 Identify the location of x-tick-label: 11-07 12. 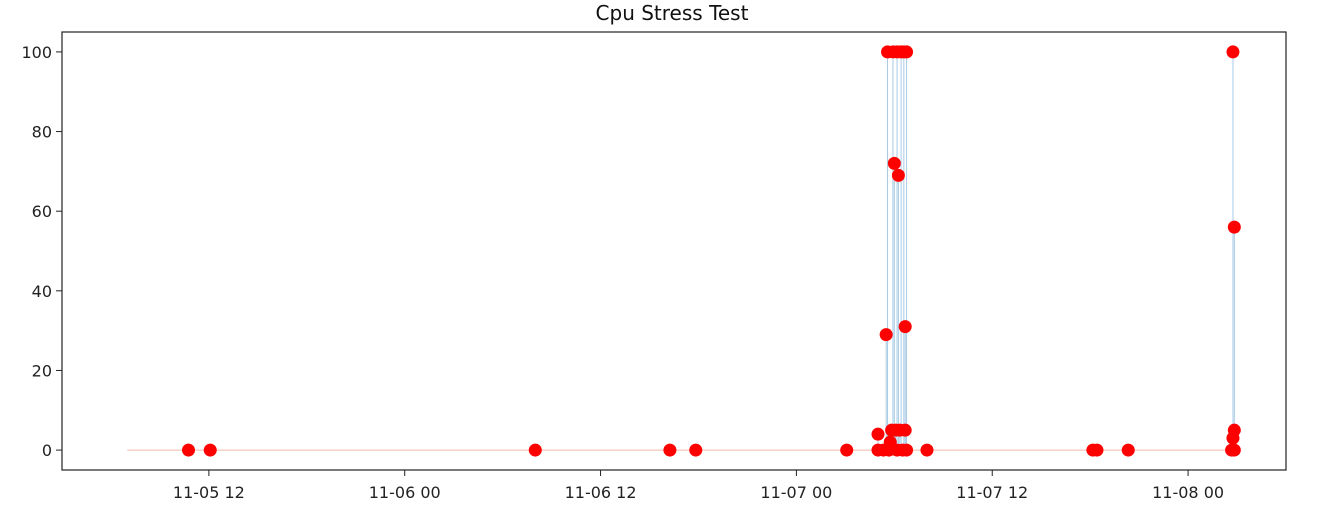
(992, 492).